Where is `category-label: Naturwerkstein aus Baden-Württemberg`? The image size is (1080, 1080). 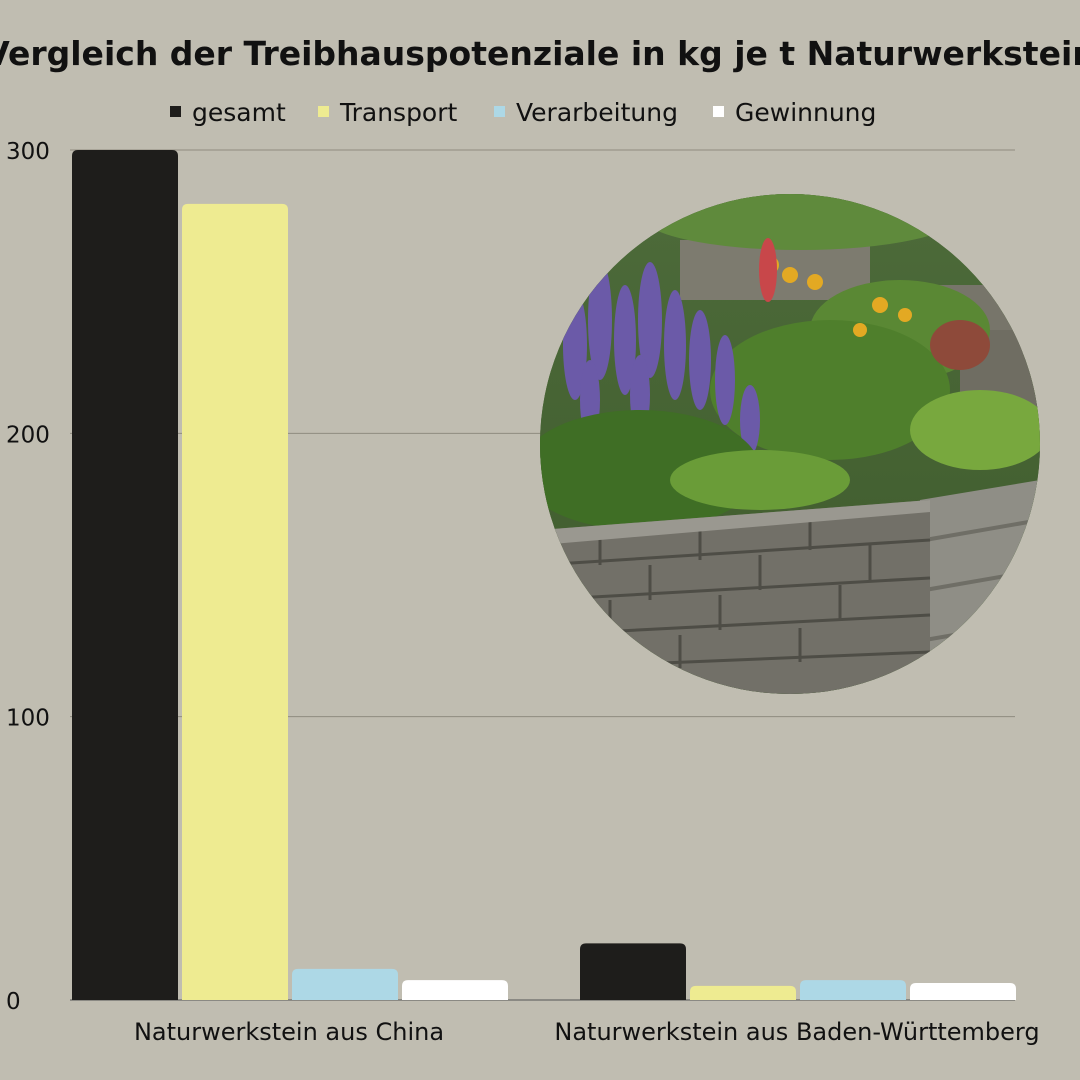 category-label: Naturwerkstein aus Baden-Württemberg is located at coordinates (796, 1032).